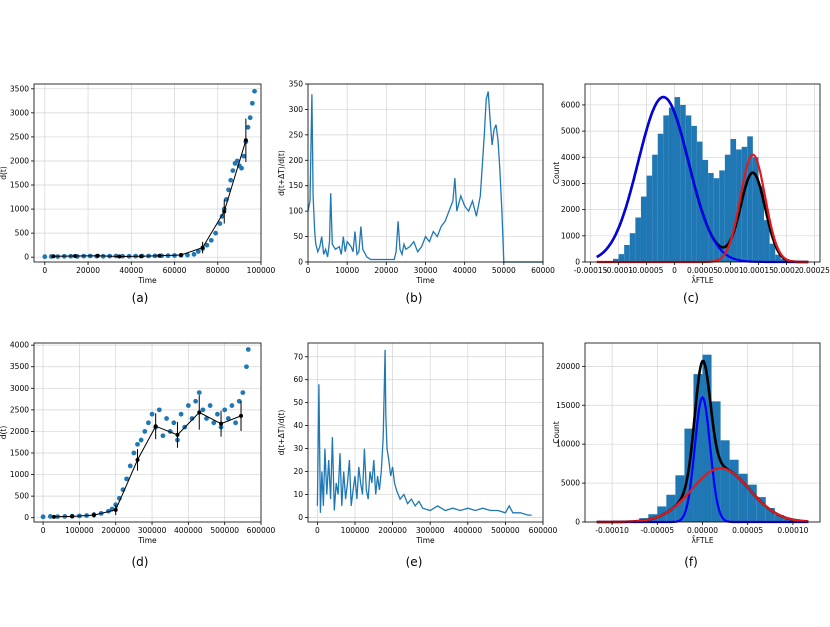  Describe the element at coordinates (414, 562) in the screenshot. I see `panel-label-e: (e)` at that location.